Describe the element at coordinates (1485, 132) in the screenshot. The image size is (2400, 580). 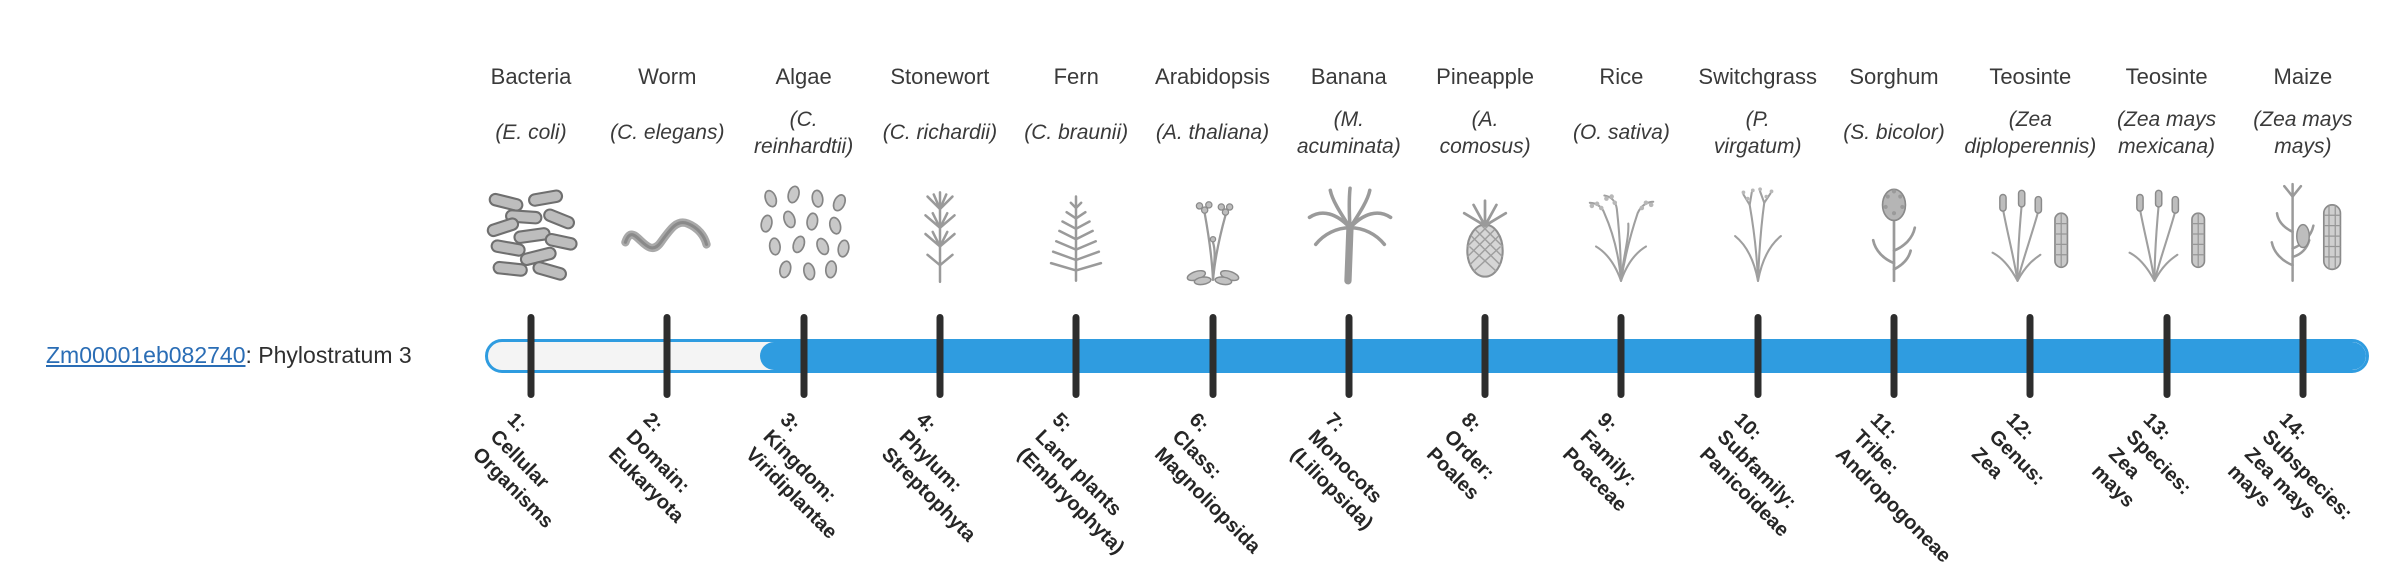
I see `organism-scientific-name: (A. comosus)` at that location.